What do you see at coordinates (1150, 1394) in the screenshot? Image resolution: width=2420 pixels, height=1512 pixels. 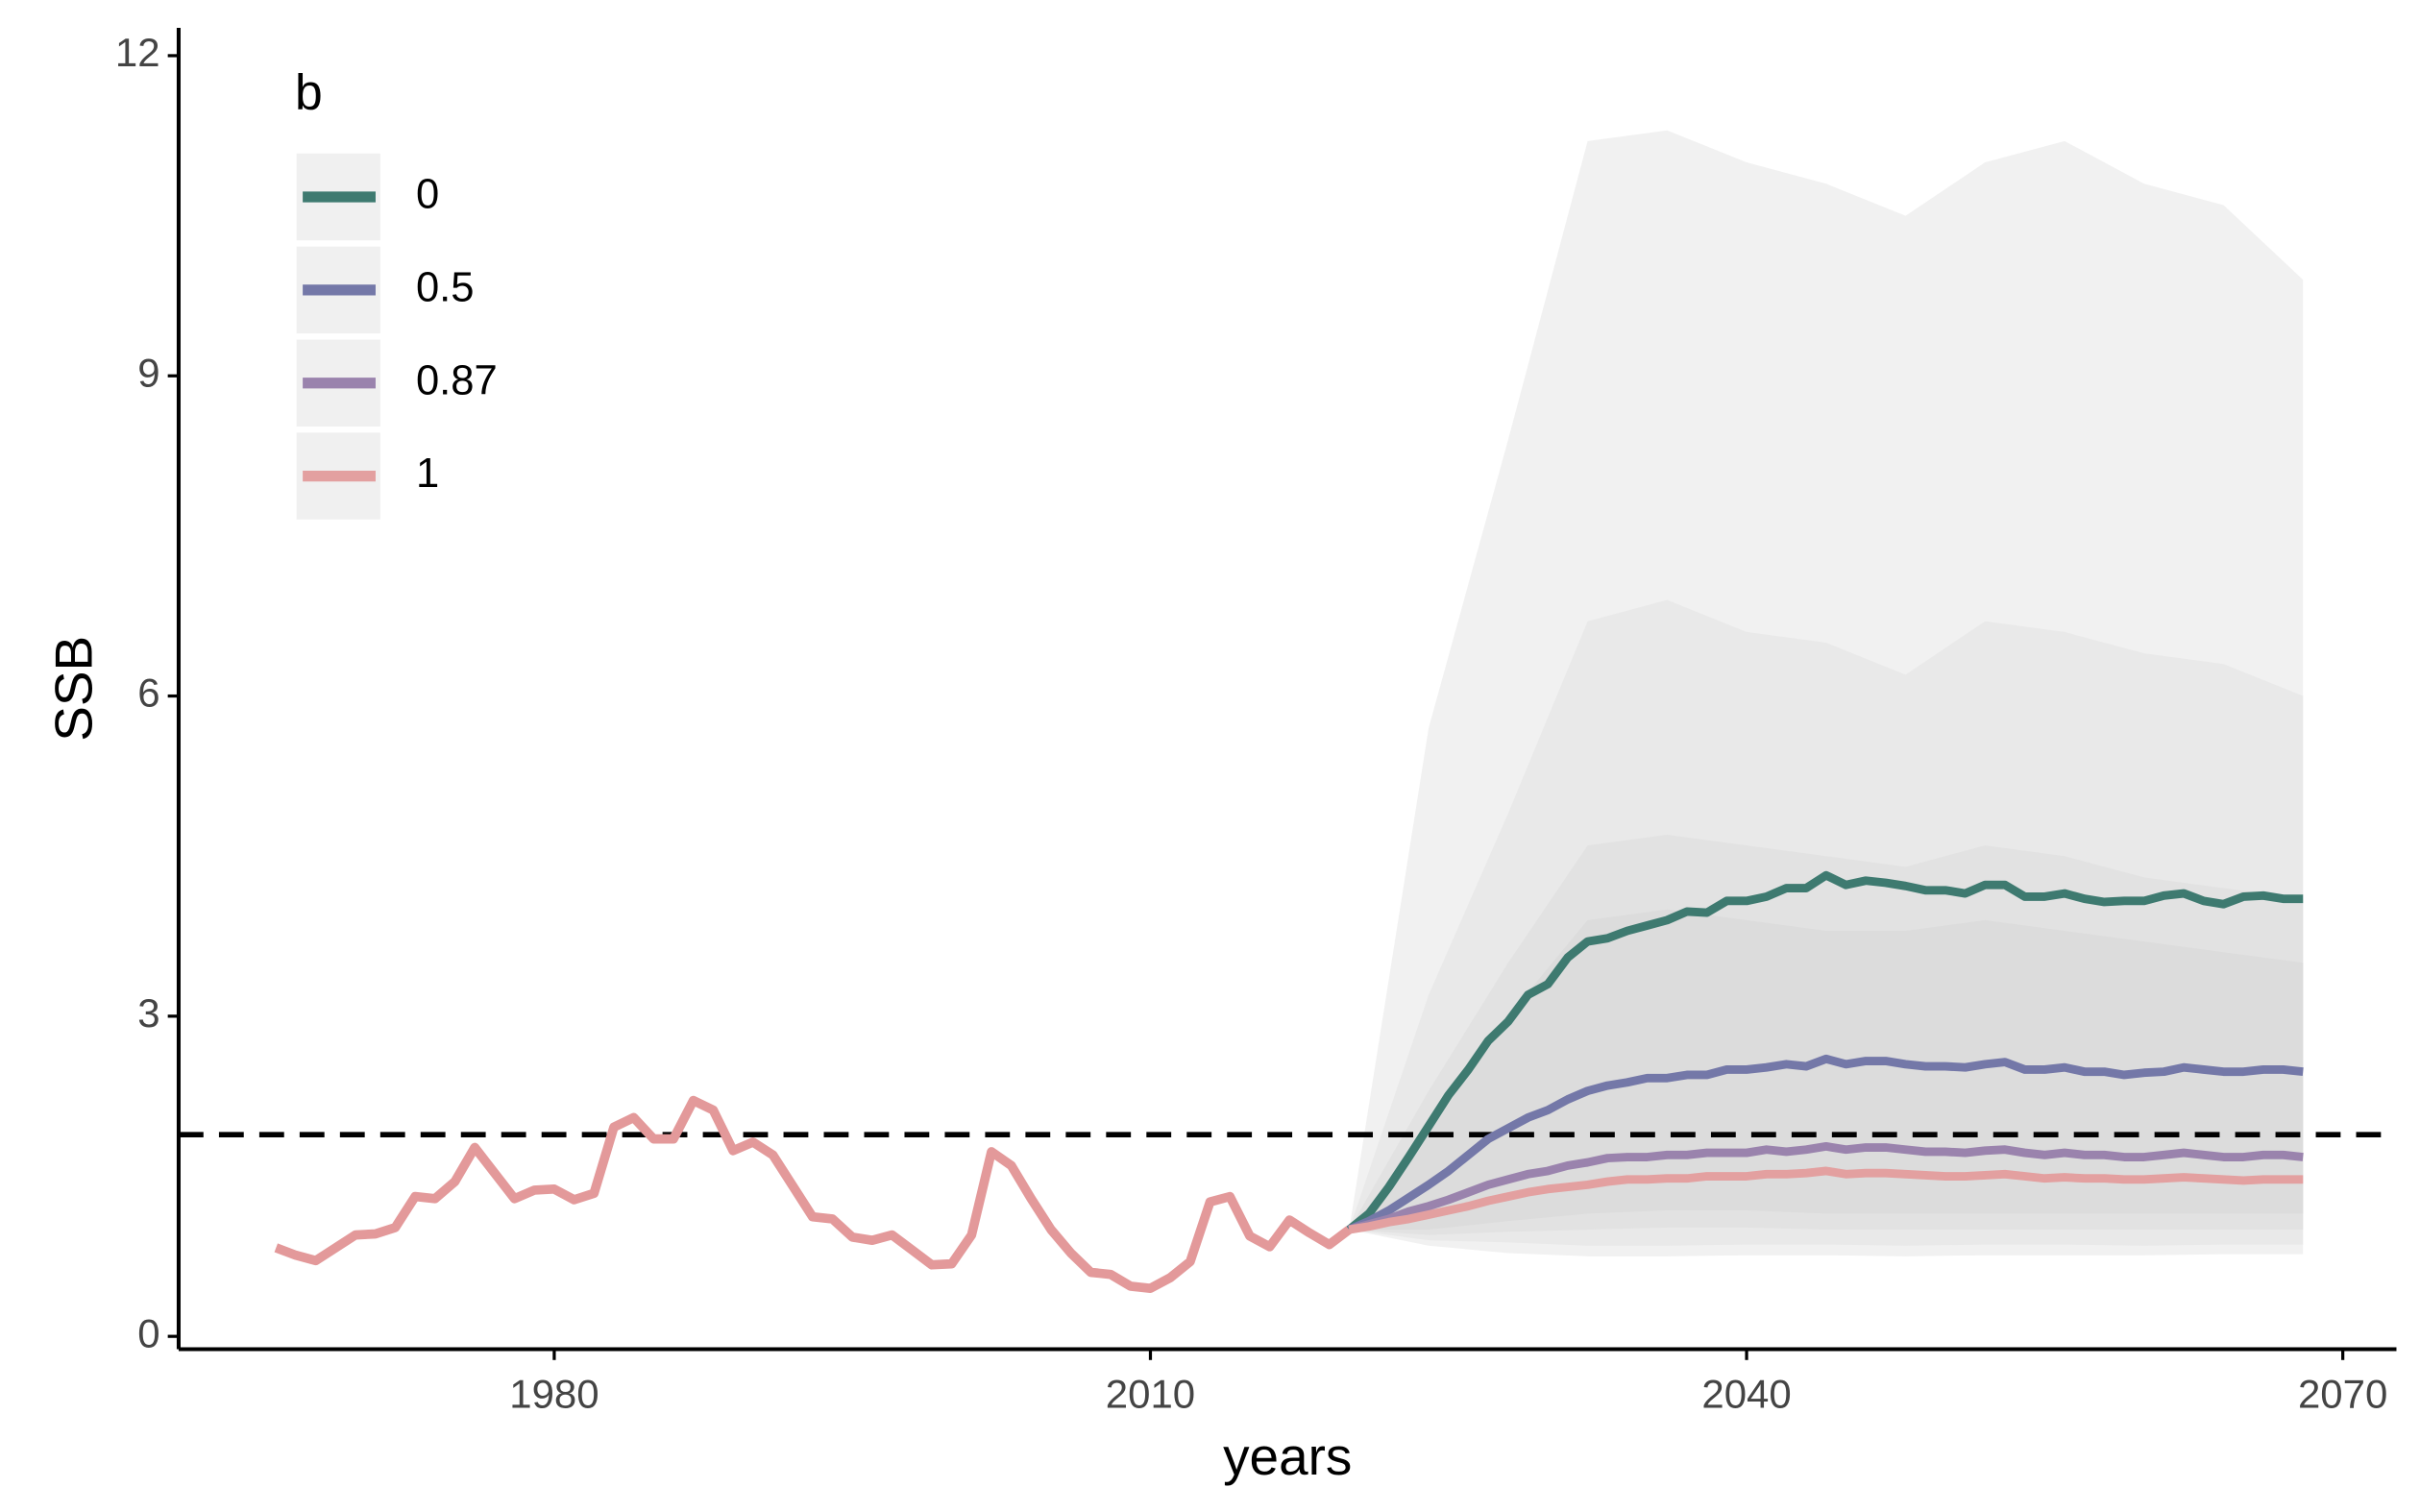 I see `x-tick-label: 2010` at bounding box center [1150, 1394].